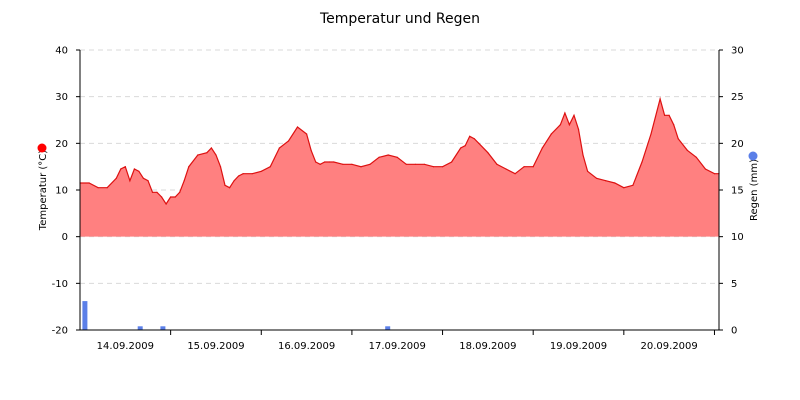 The width and height of the screenshot is (800, 400). I want to click on x-tick-label: 17.09.2009, so click(397, 346).